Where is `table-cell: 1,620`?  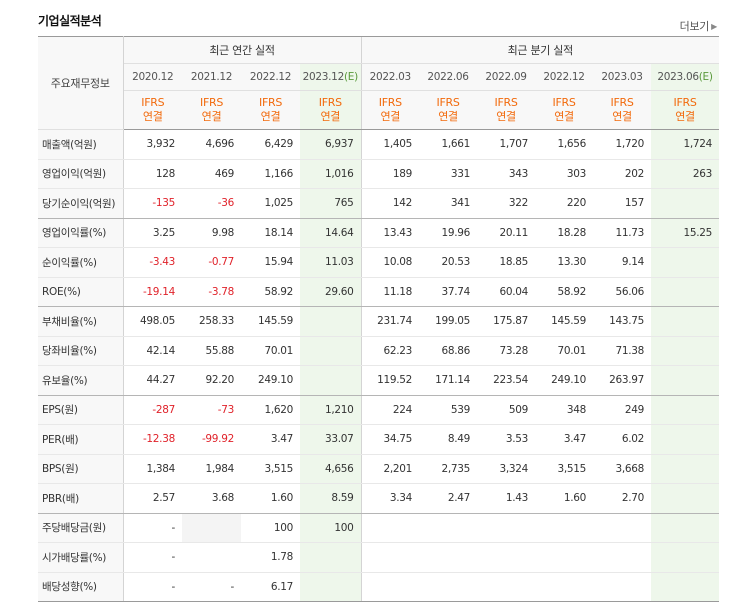 table-cell: 1,620 is located at coordinates (270, 410).